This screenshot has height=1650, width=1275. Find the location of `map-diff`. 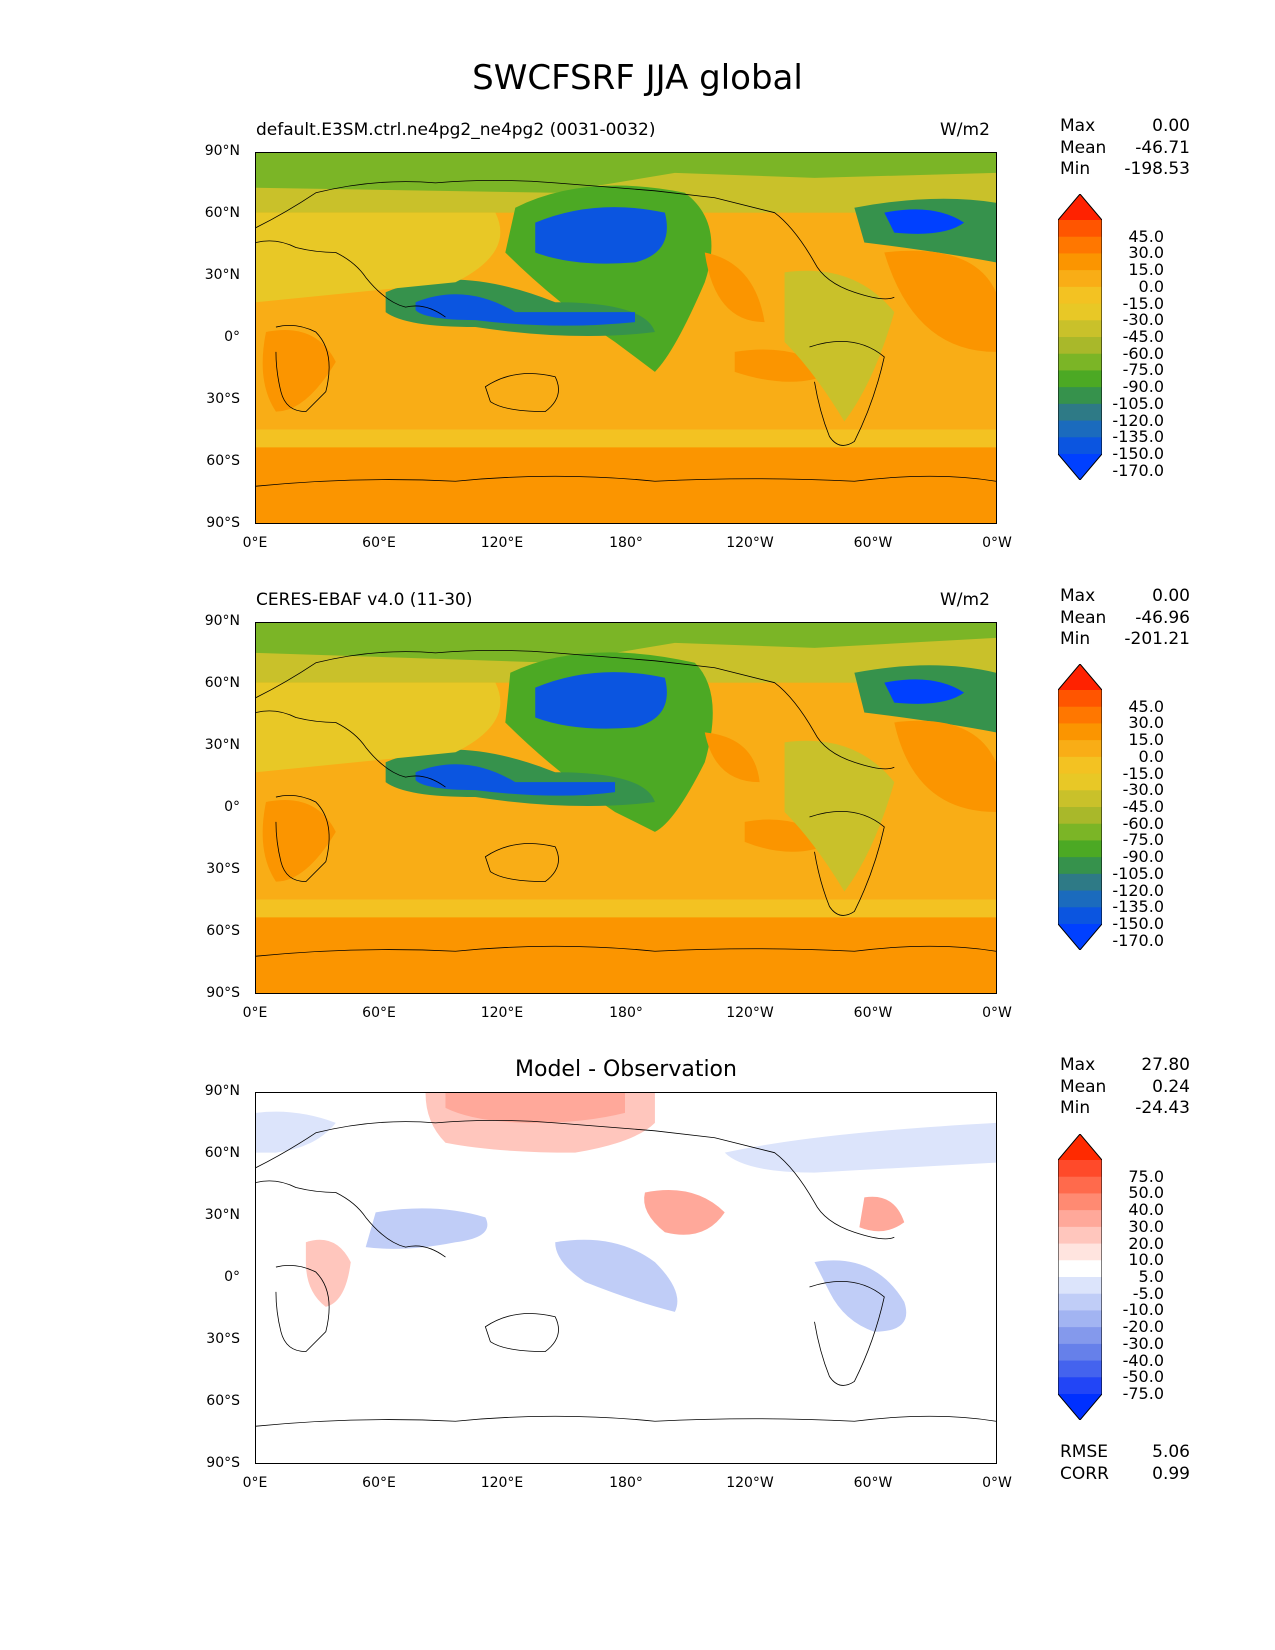

map-diff is located at coordinates (626, 1278).